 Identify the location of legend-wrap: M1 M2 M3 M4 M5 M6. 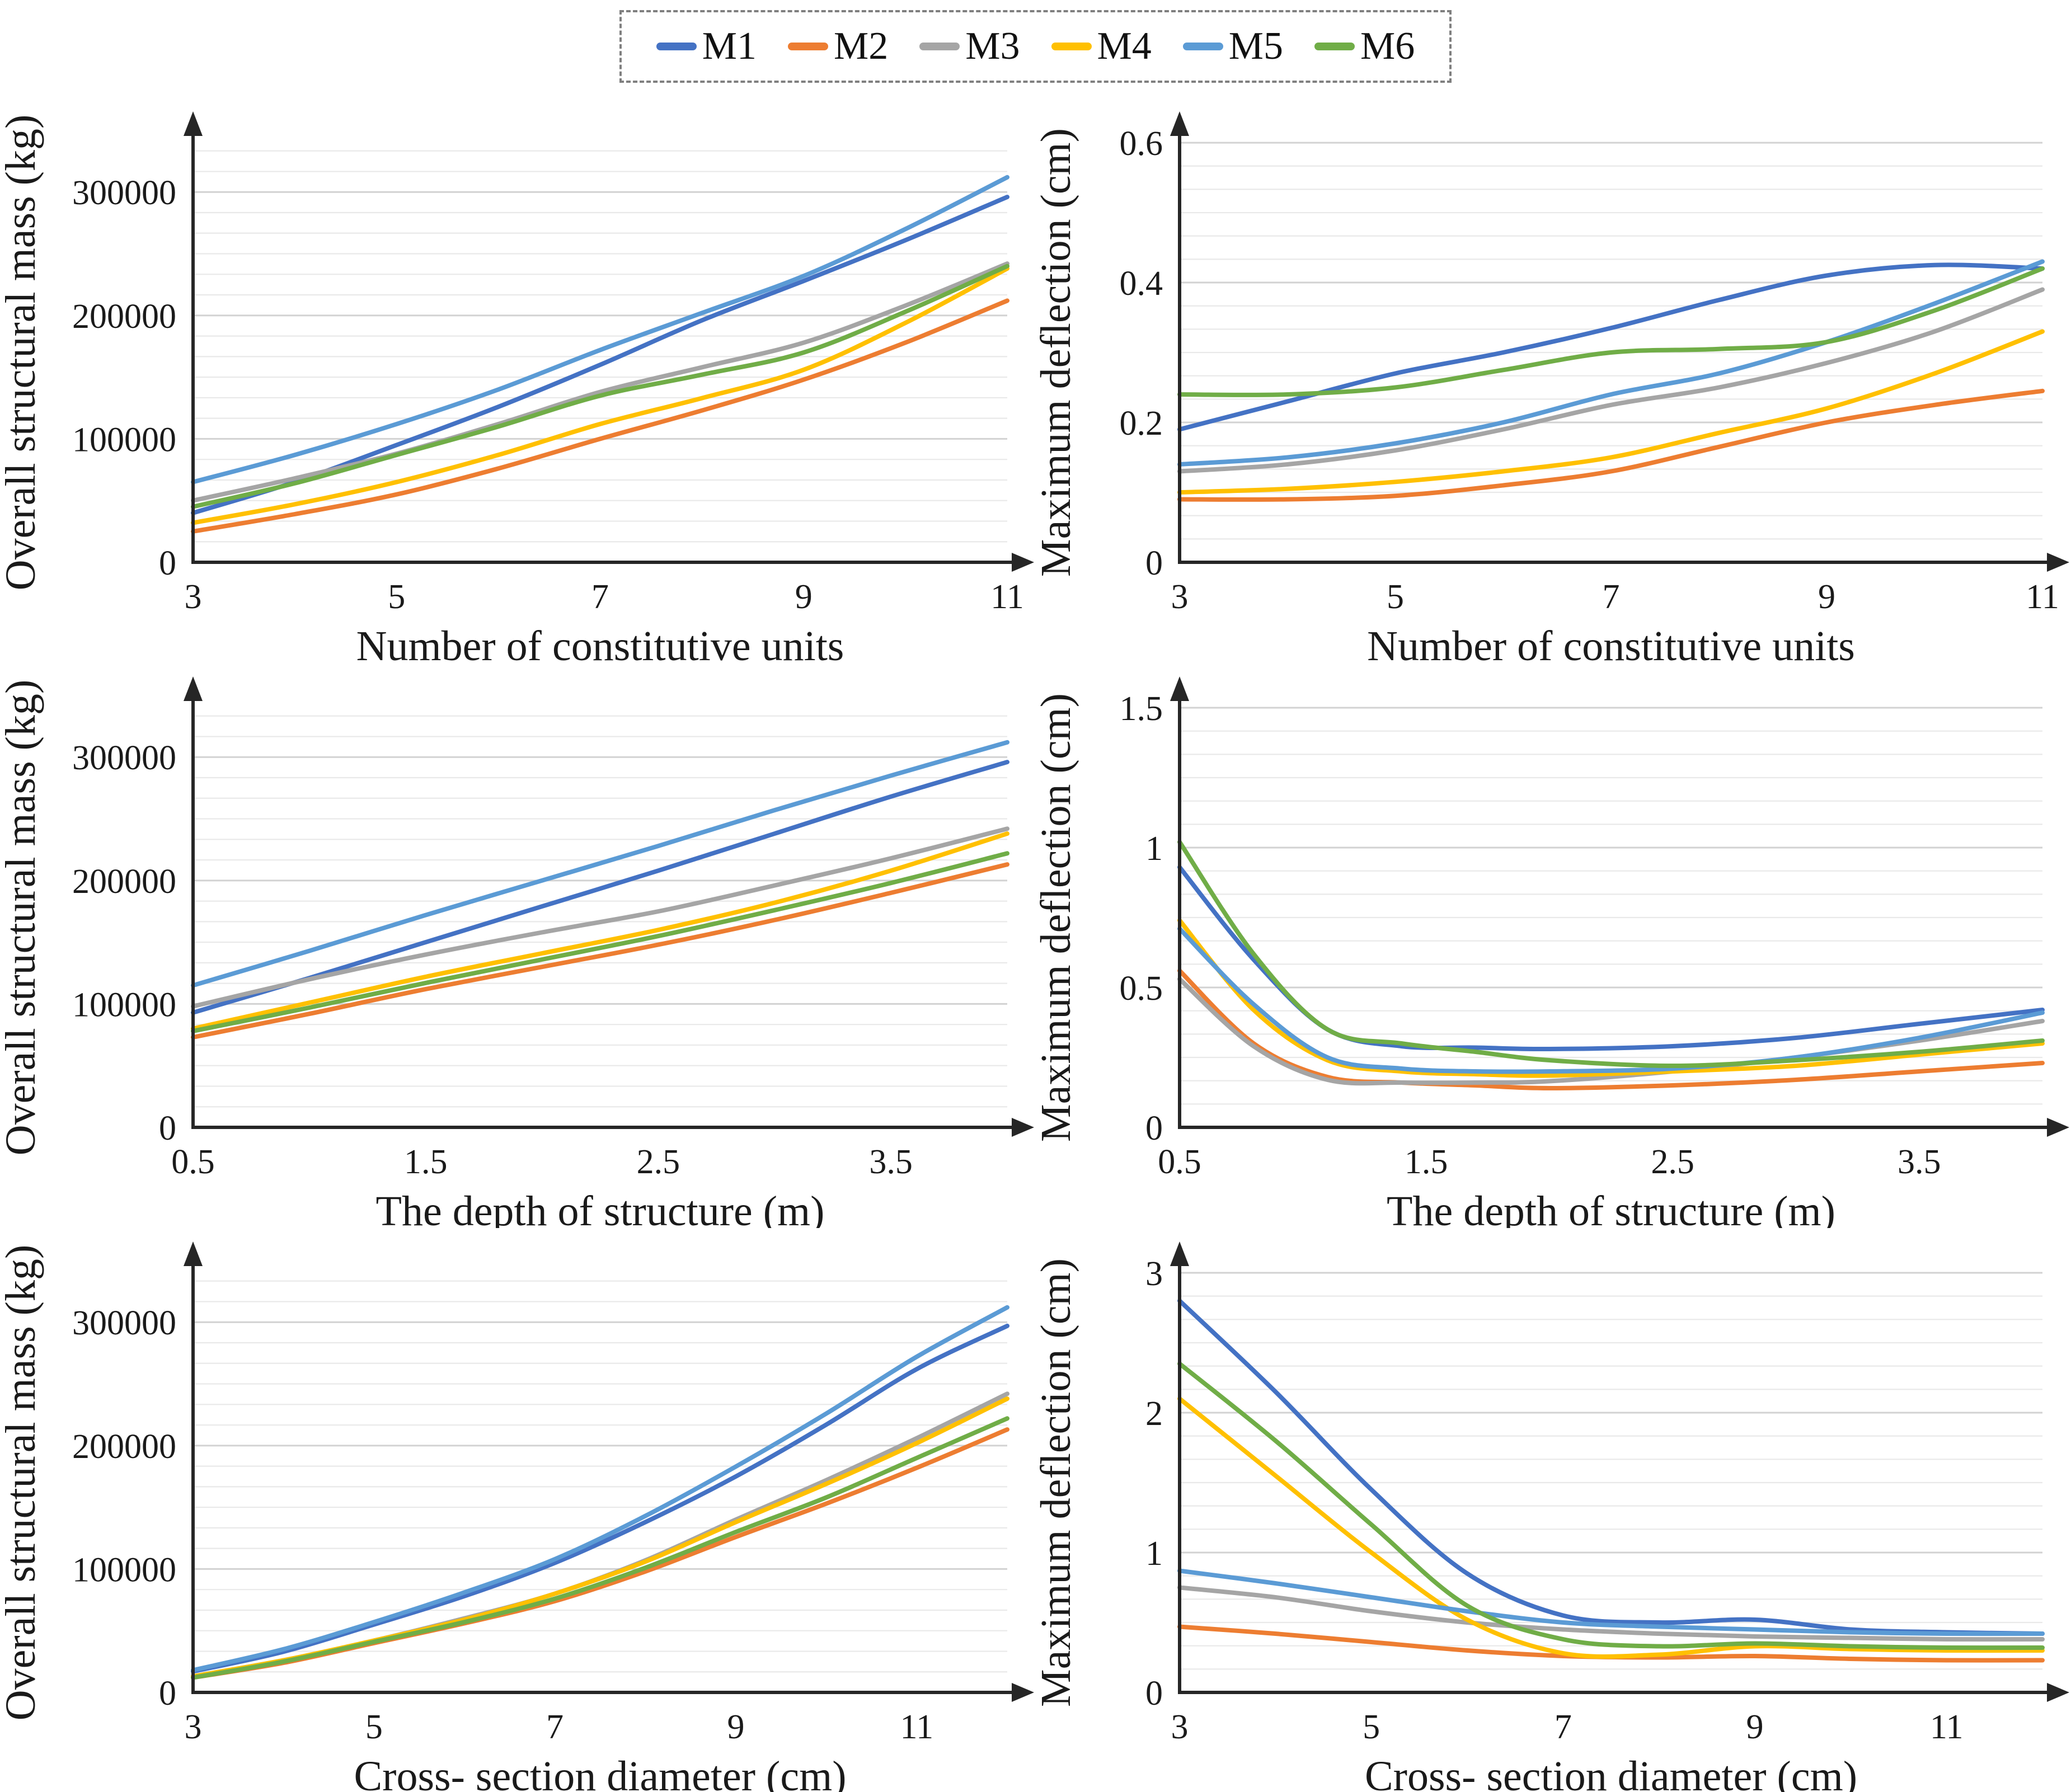
(1035, 46).